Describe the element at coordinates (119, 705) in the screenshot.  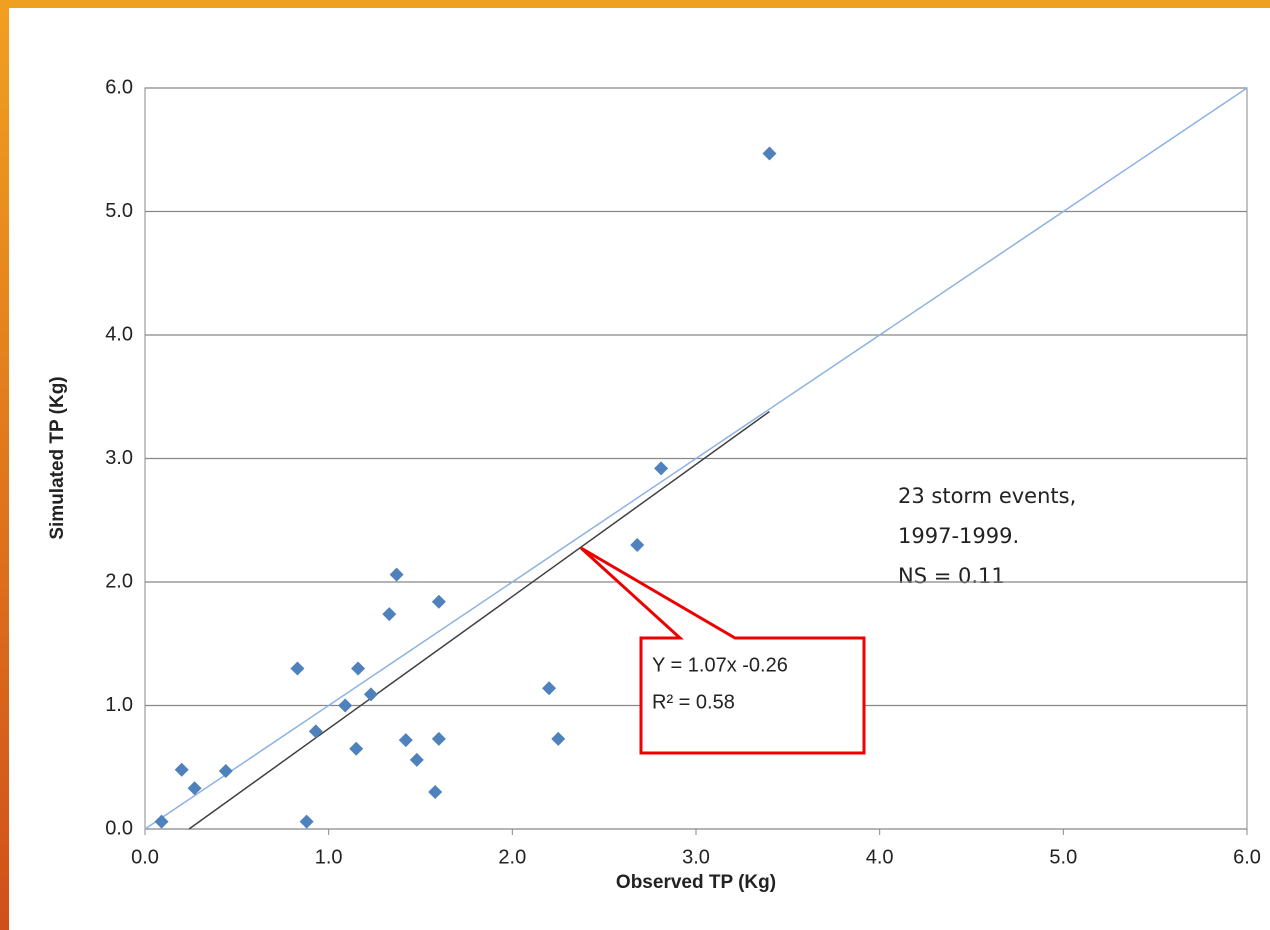
I see `y-tick-label: 1.0` at that location.